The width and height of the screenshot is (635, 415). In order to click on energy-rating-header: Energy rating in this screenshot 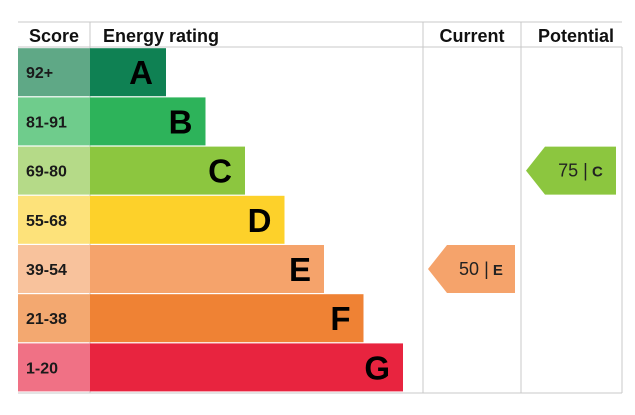, I will do `click(161, 36)`.